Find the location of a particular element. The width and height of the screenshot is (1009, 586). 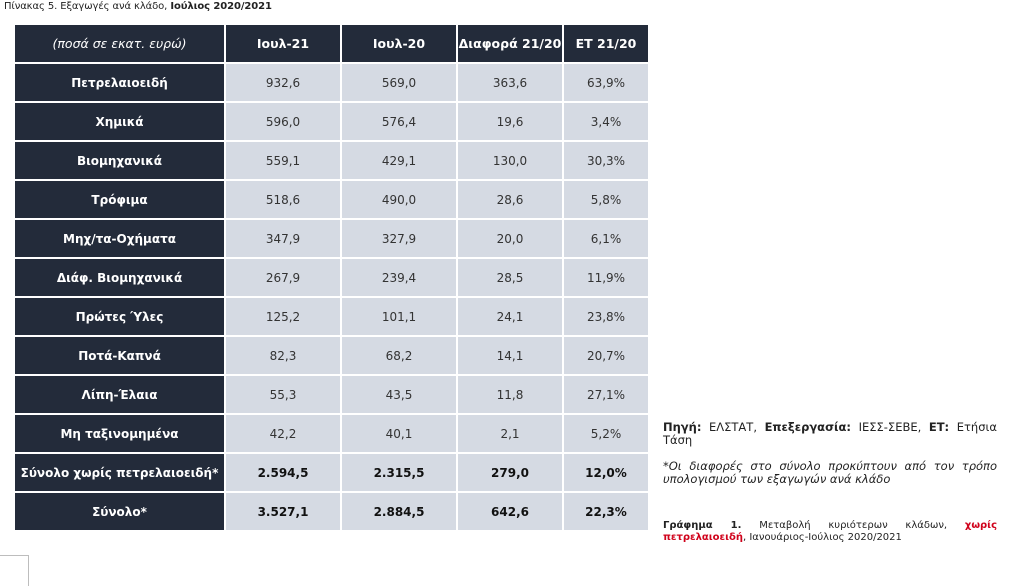

table-cell: 279,0 is located at coordinates (511, 473).